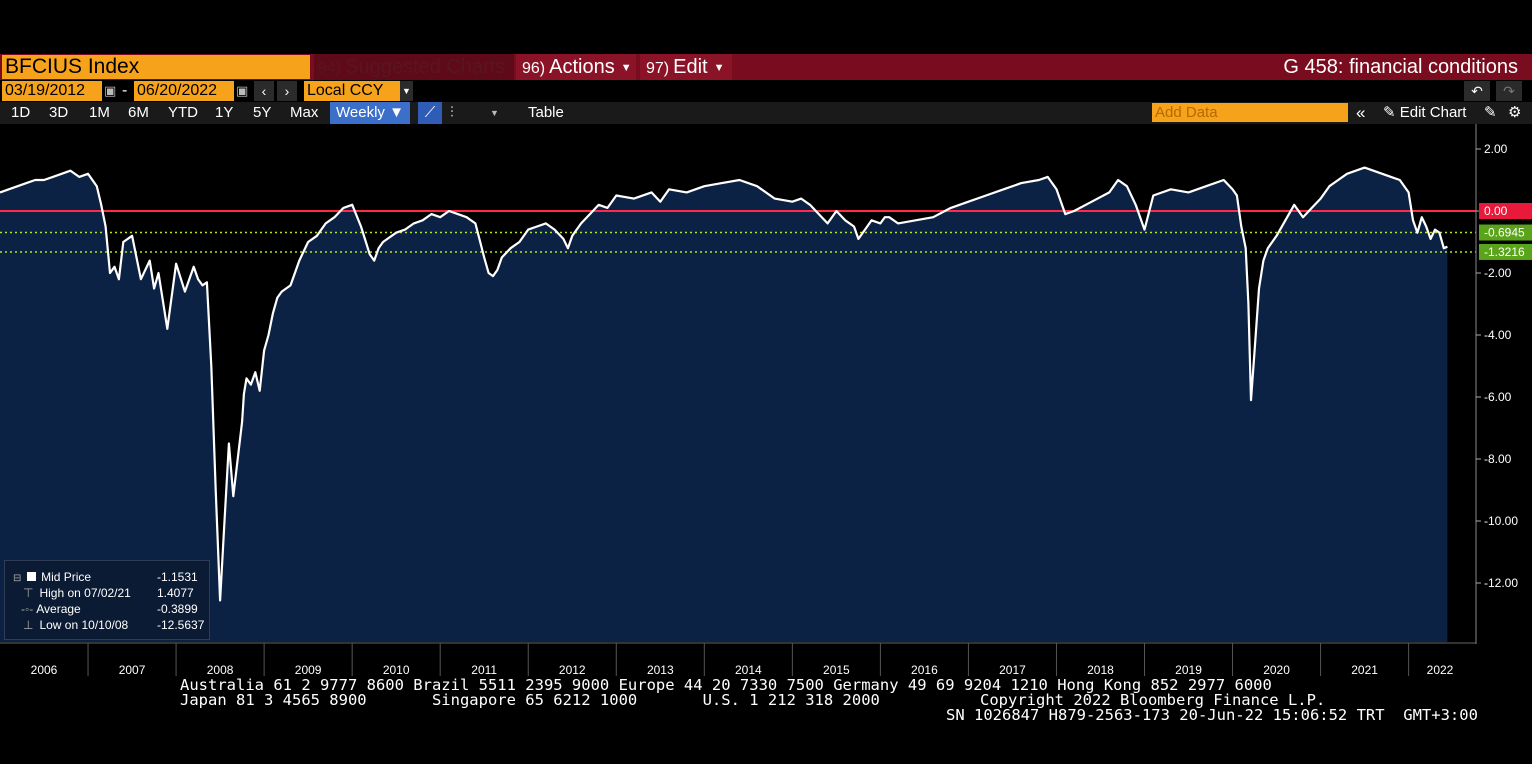 The height and width of the screenshot is (764, 1532). I want to click on suggested-charts-button: 94) Suggested Charts, so click(414, 67).